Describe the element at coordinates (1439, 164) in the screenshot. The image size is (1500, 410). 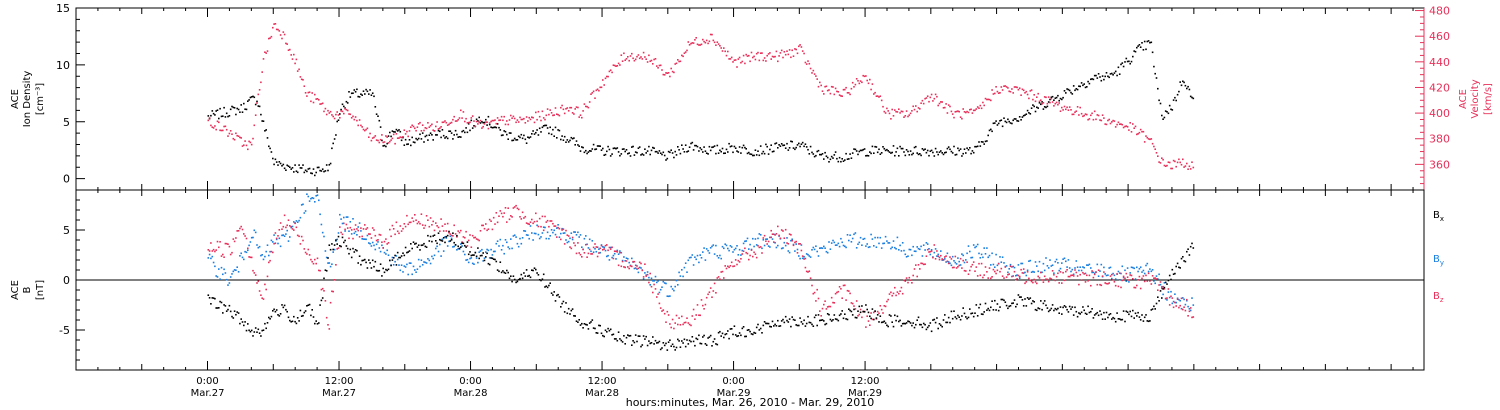
I see `velocity-tick-label: 360` at that location.